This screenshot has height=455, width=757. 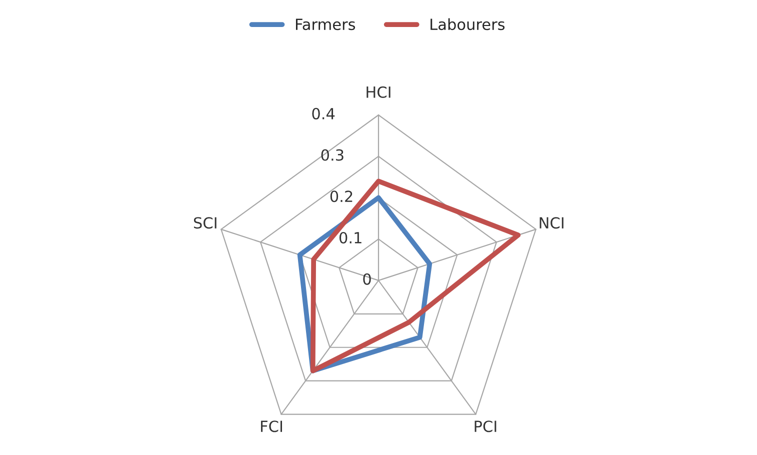 What do you see at coordinates (326, 24) in the screenshot?
I see `legend-label: Farmers` at bounding box center [326, 24].